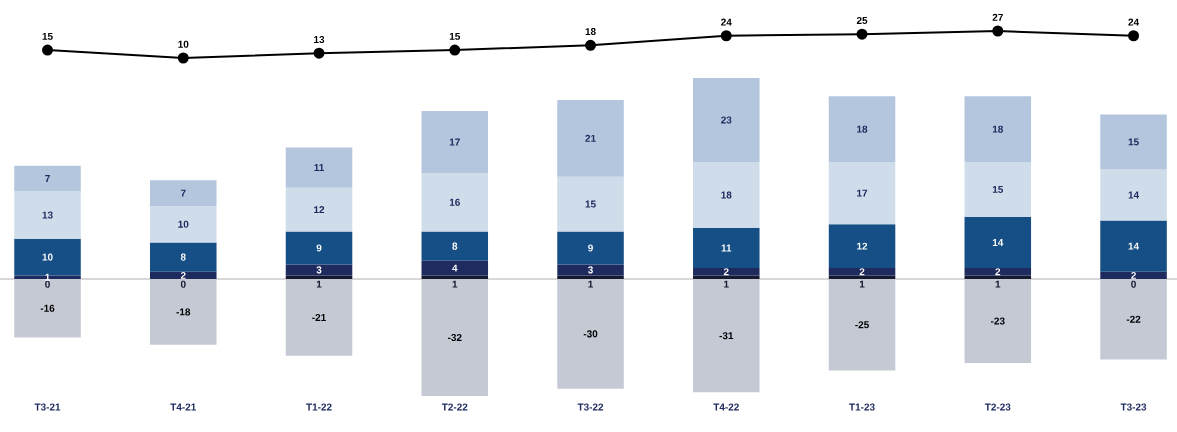 This screenshot has height=432, width=1177. What do you see at coordinates (726, 407) in the screenshot?
I see `x-tick-label: T4-22` at bounding box center [726, 407].